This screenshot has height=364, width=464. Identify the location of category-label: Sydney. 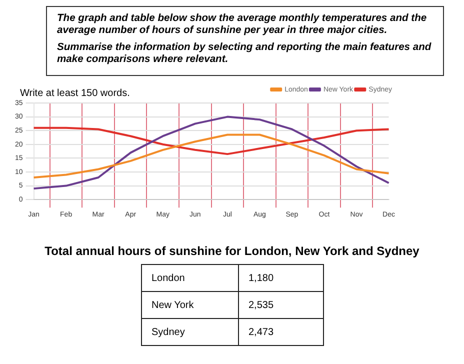
(189, 332).